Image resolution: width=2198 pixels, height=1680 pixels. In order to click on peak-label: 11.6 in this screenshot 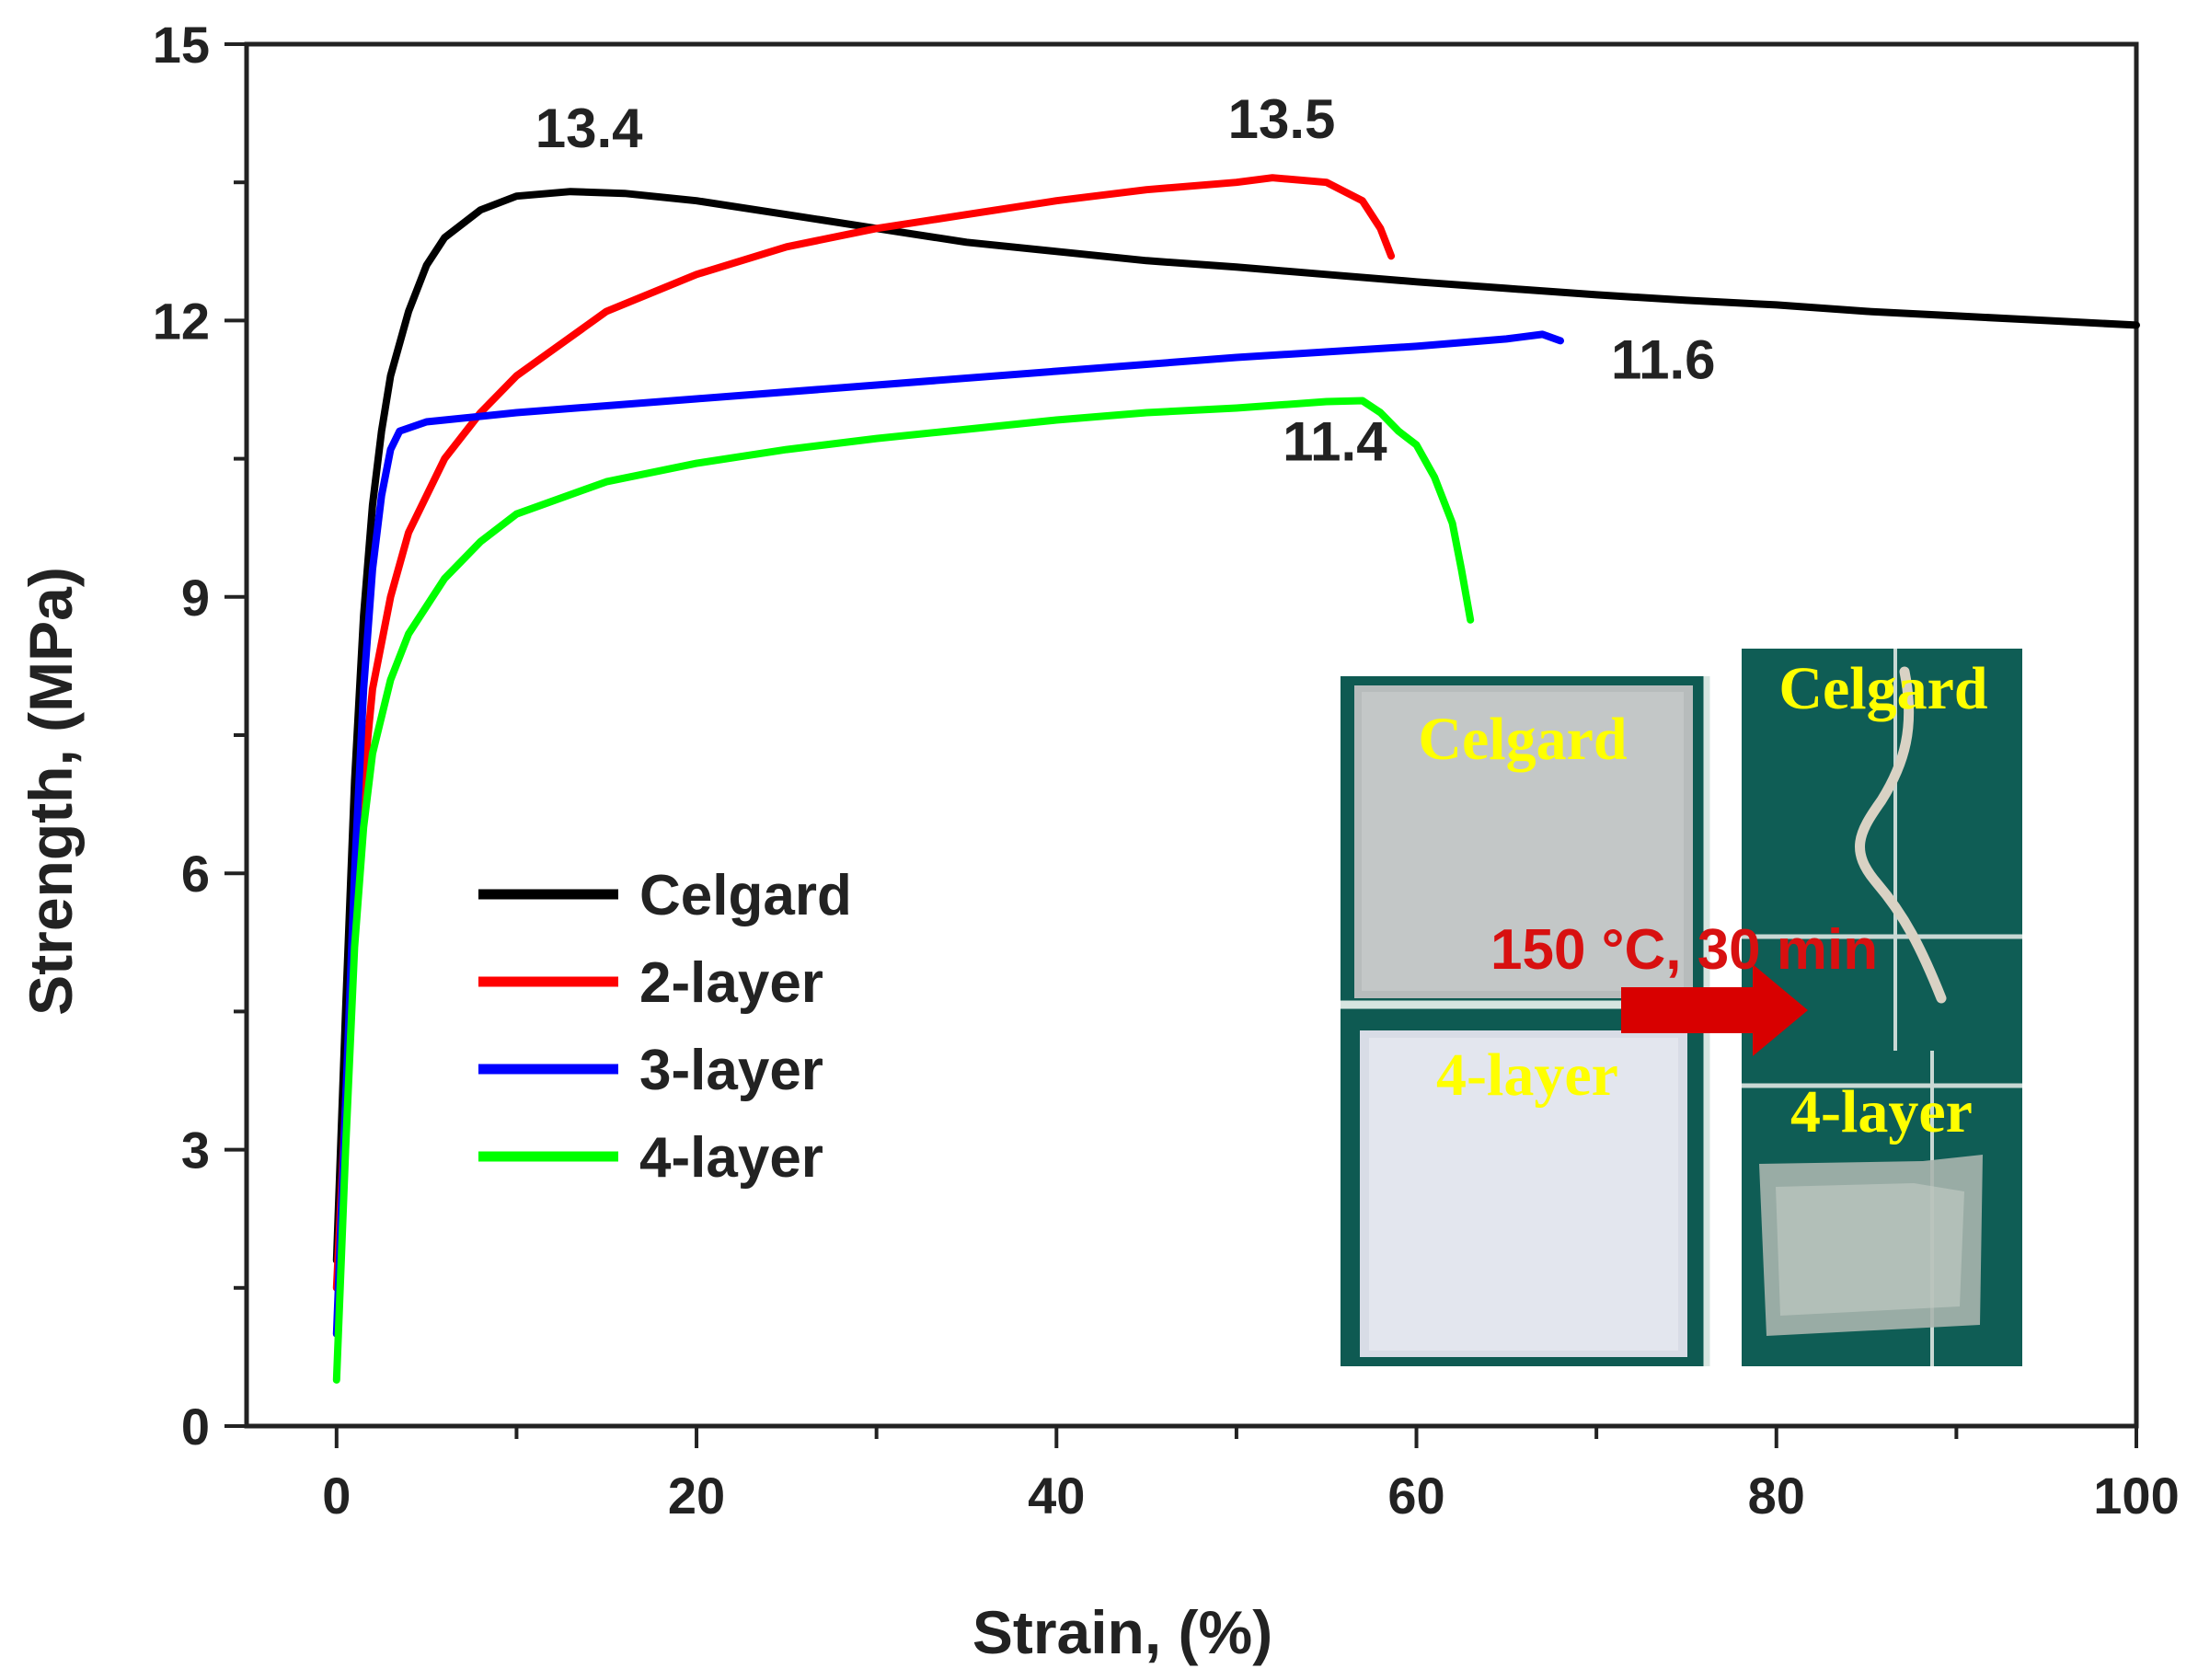, I will do `click(1663, 359)`.